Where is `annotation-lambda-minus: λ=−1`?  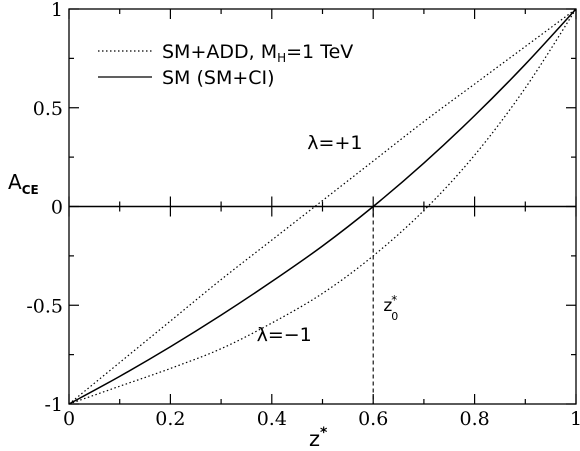 annotation-lambda-minus: λ=−1 is located at coordinates (284, 335).